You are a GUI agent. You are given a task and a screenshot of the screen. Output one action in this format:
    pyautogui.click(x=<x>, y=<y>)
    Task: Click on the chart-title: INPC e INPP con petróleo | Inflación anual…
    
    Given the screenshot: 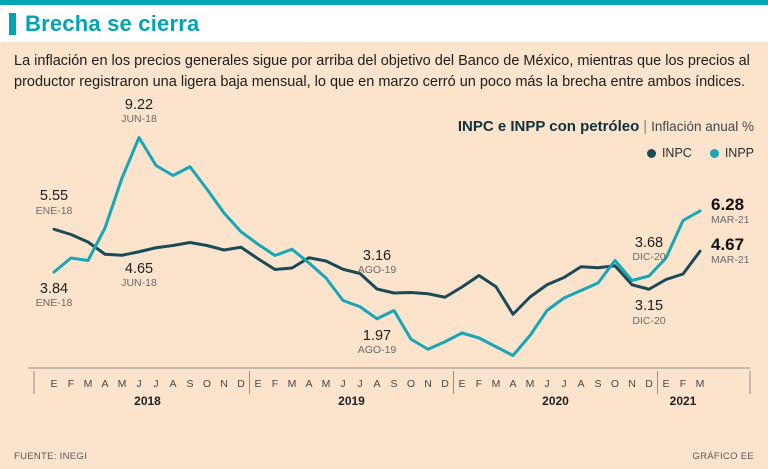 What is the action you would take?
    pyautogui.click(x=606, y=126)
    